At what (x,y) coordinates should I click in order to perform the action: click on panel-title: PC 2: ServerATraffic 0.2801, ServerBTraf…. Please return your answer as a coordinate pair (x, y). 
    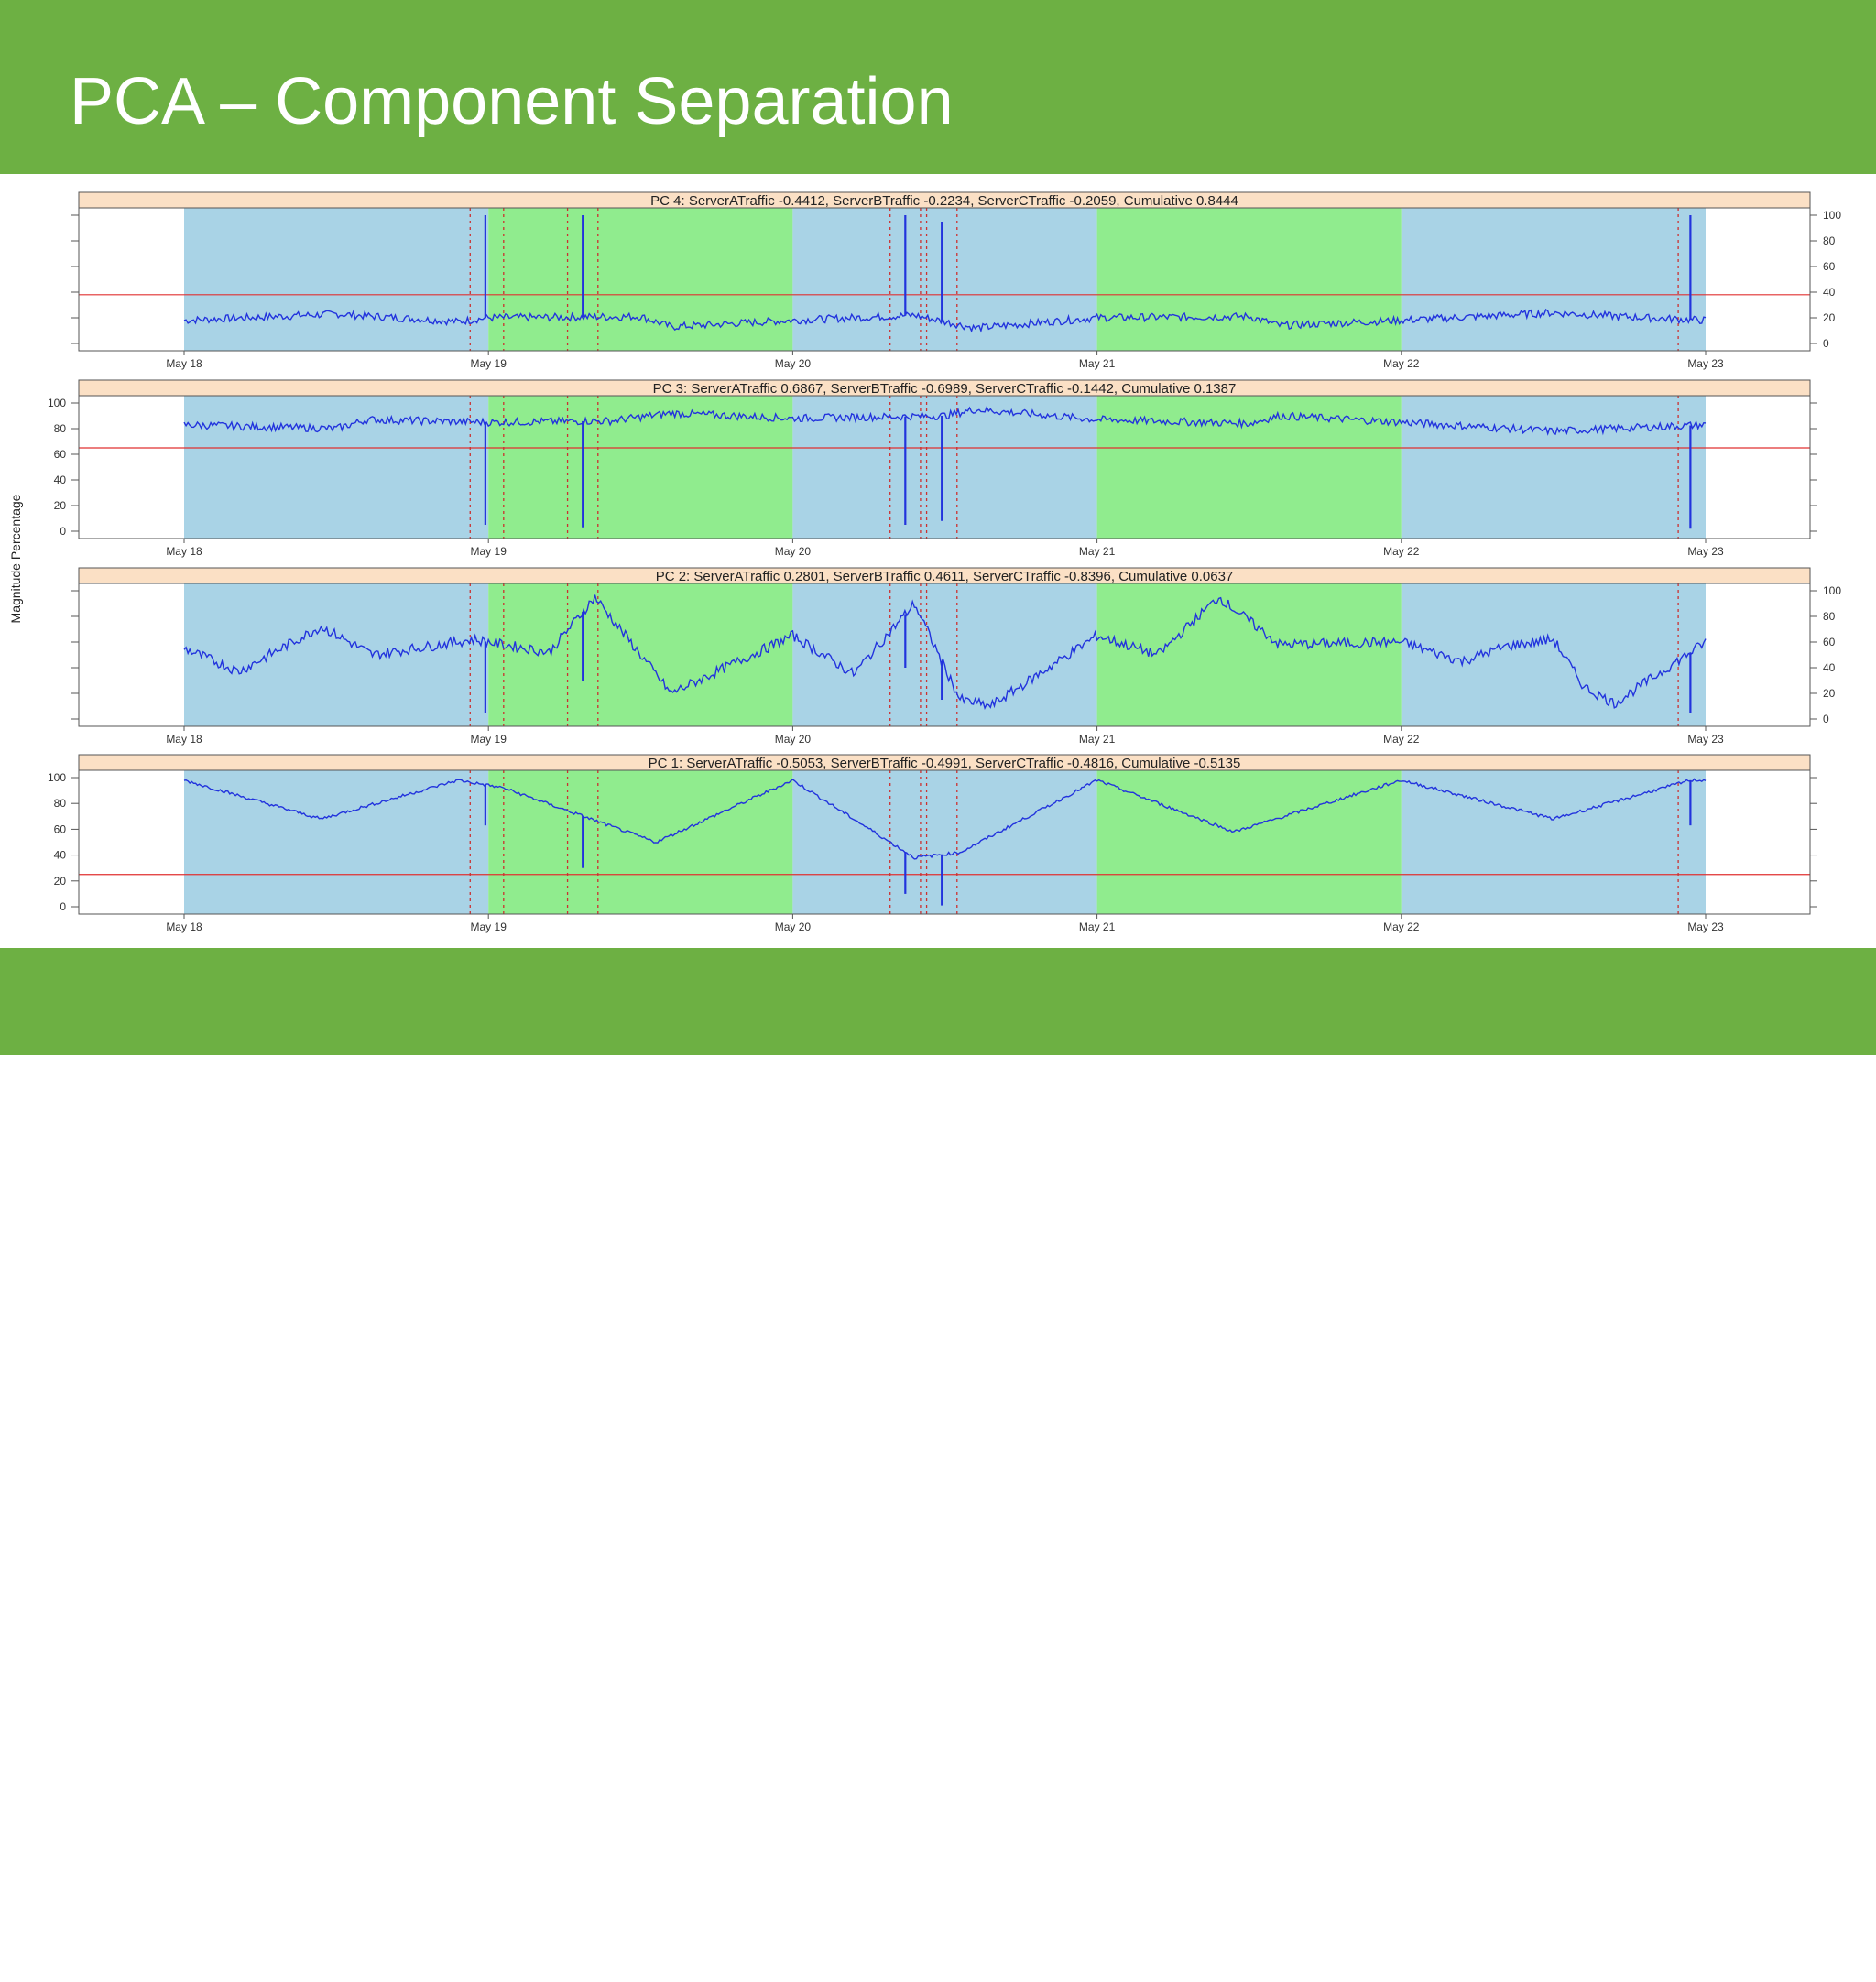
    Looking at the image, I should click on (945, 576).